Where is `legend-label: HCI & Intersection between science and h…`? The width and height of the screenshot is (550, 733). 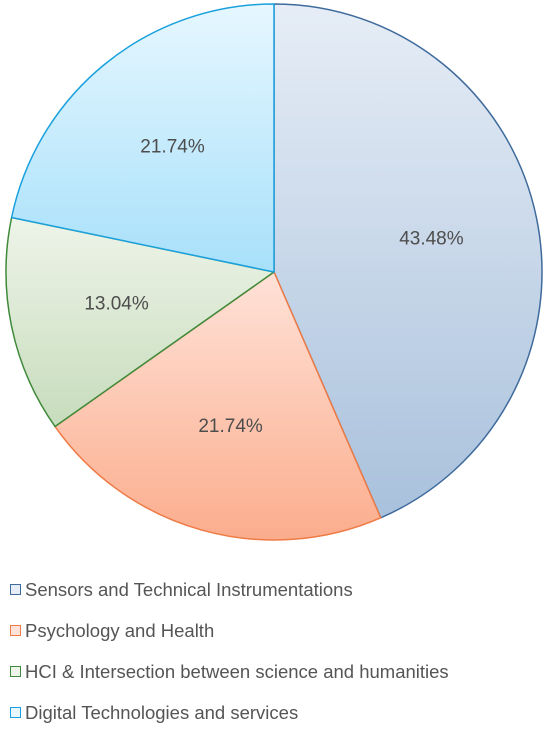 legend-label: HCI & Intersection between science and h… is located at coordinates (237, 671).